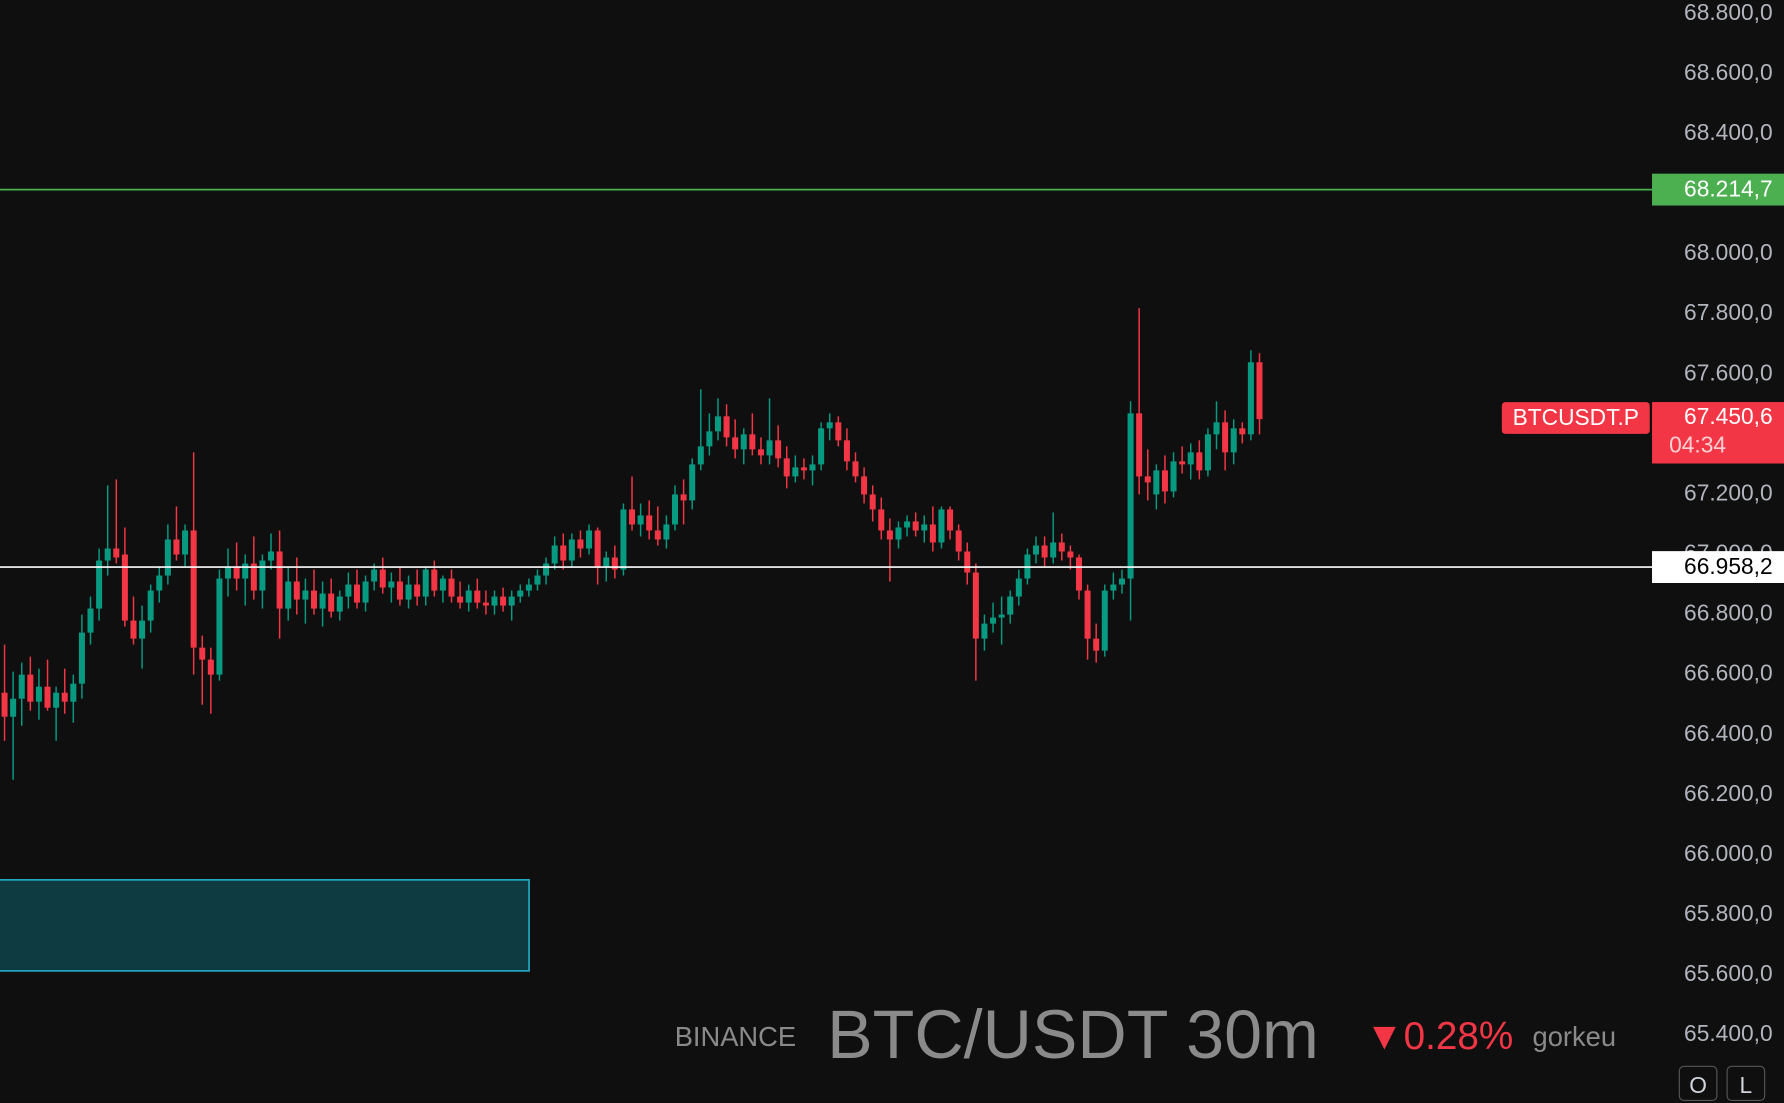 The height and width of the screenshot is (1103, 1784). Describe the element at coordinates (265, 925) in the screenshot. I see `zone` at that location.